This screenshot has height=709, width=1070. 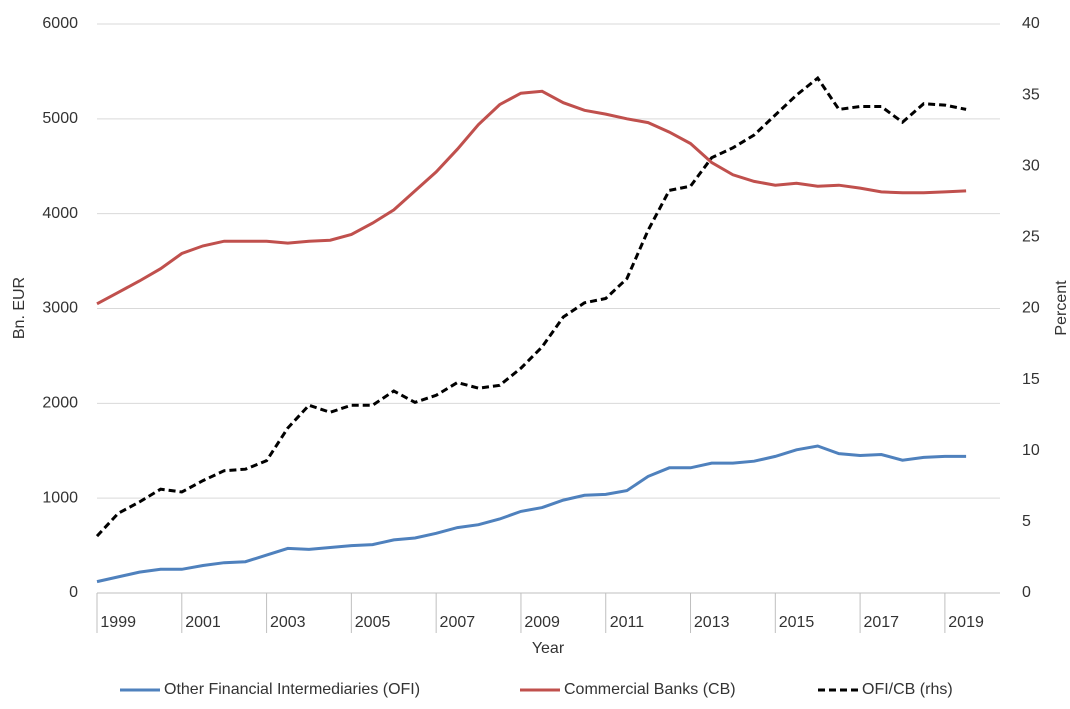 What do you see at coordinates (60, 497) in the screenshot?
I see `y-tick-label: 1000` at bounding box center [60, 497].